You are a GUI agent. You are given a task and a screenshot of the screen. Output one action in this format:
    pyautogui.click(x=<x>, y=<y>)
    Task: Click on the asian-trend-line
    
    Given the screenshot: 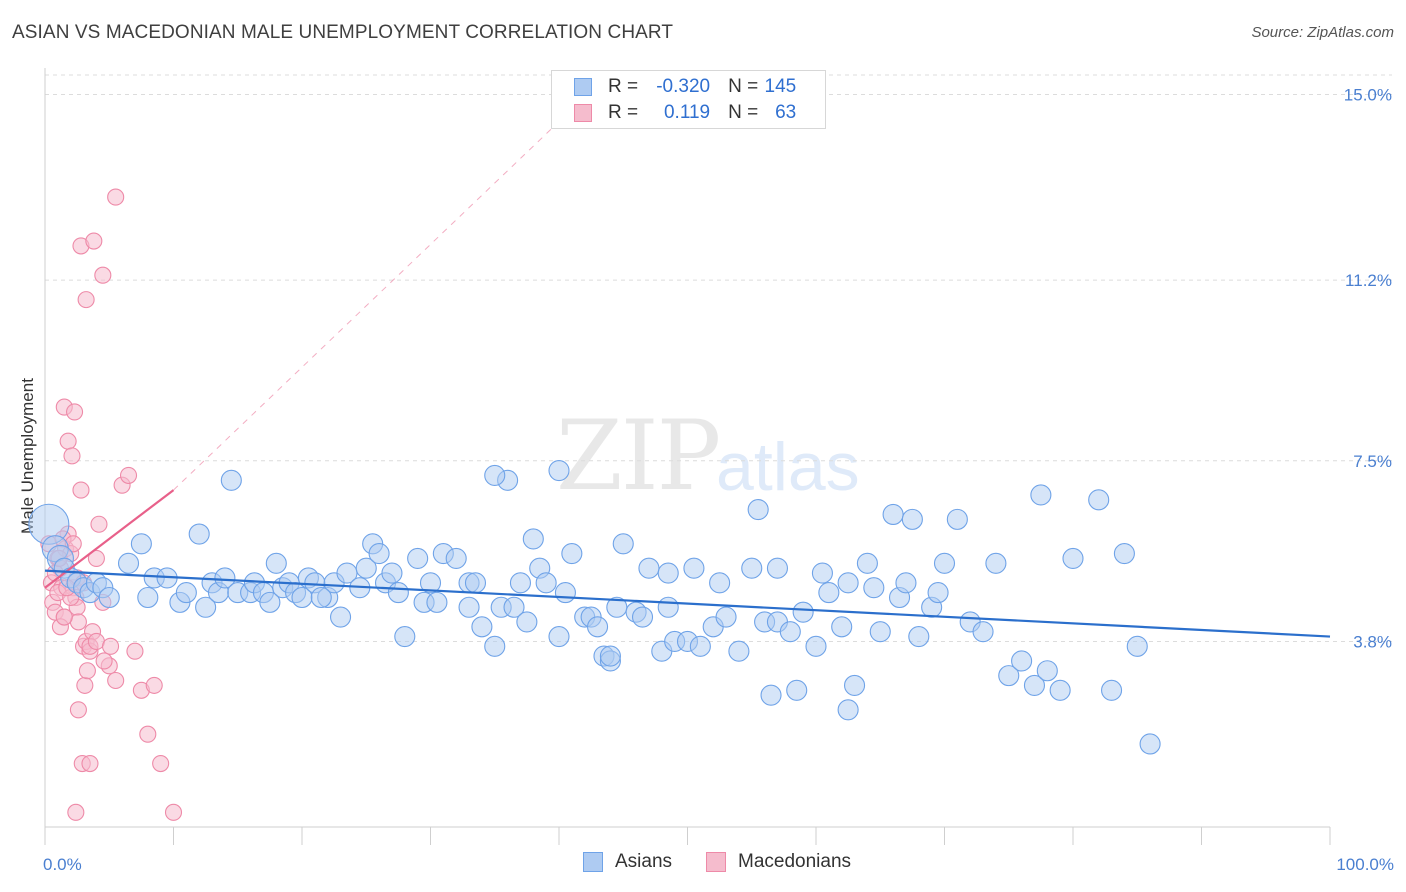 What is the action you would take?
    pyautogui.click(x=687, y=603)
    